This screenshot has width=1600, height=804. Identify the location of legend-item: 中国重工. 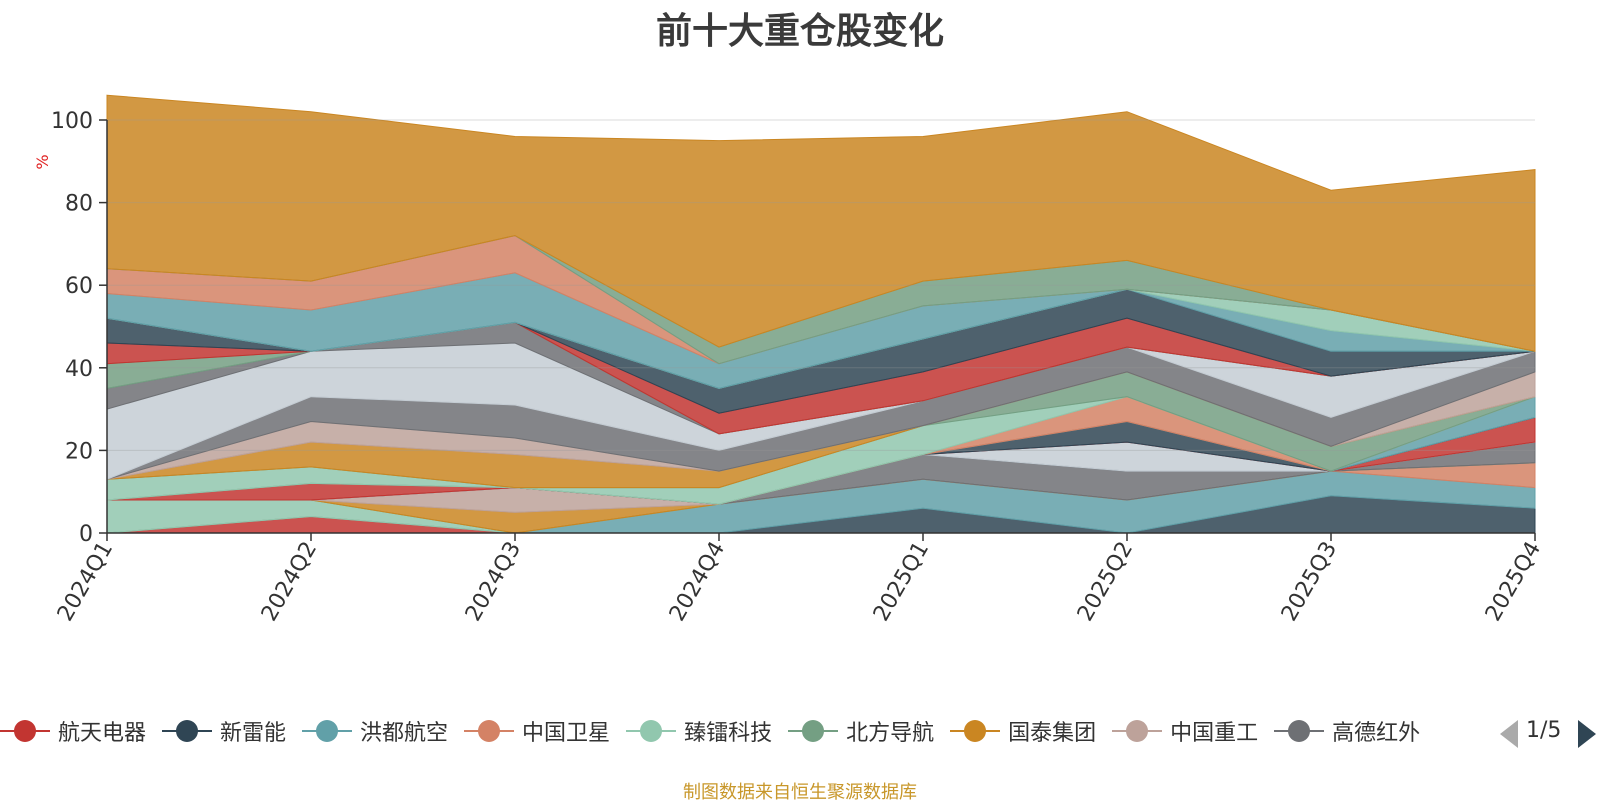
(1185, 731).